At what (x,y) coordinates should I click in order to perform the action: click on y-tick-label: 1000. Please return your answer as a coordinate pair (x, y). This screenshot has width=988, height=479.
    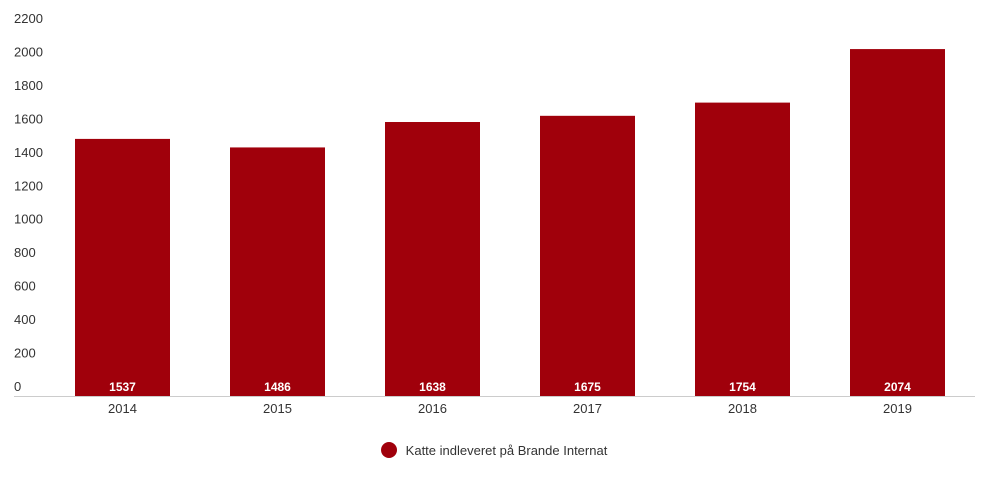
    Looking at the image, I should click on (28, 219).